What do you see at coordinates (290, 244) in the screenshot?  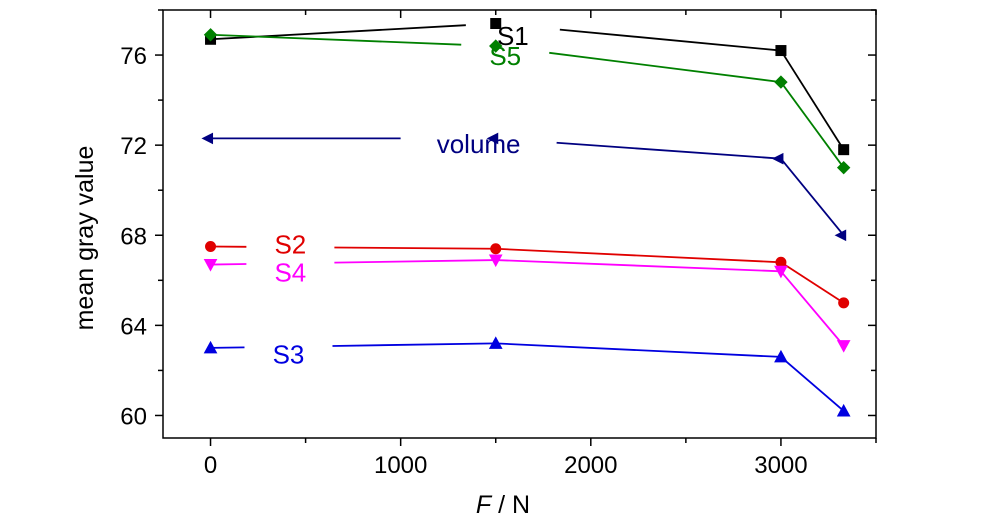 I see `series-label-s2: S2` at bounding box center [290, 244].